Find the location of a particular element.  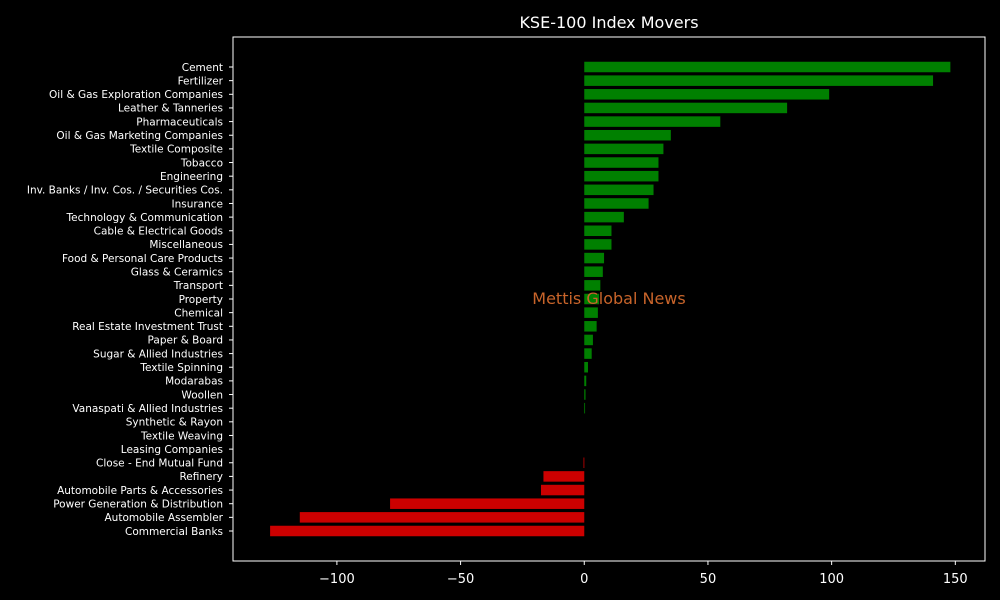

x-tick-label: −100 is located at coordinates (337, 579).